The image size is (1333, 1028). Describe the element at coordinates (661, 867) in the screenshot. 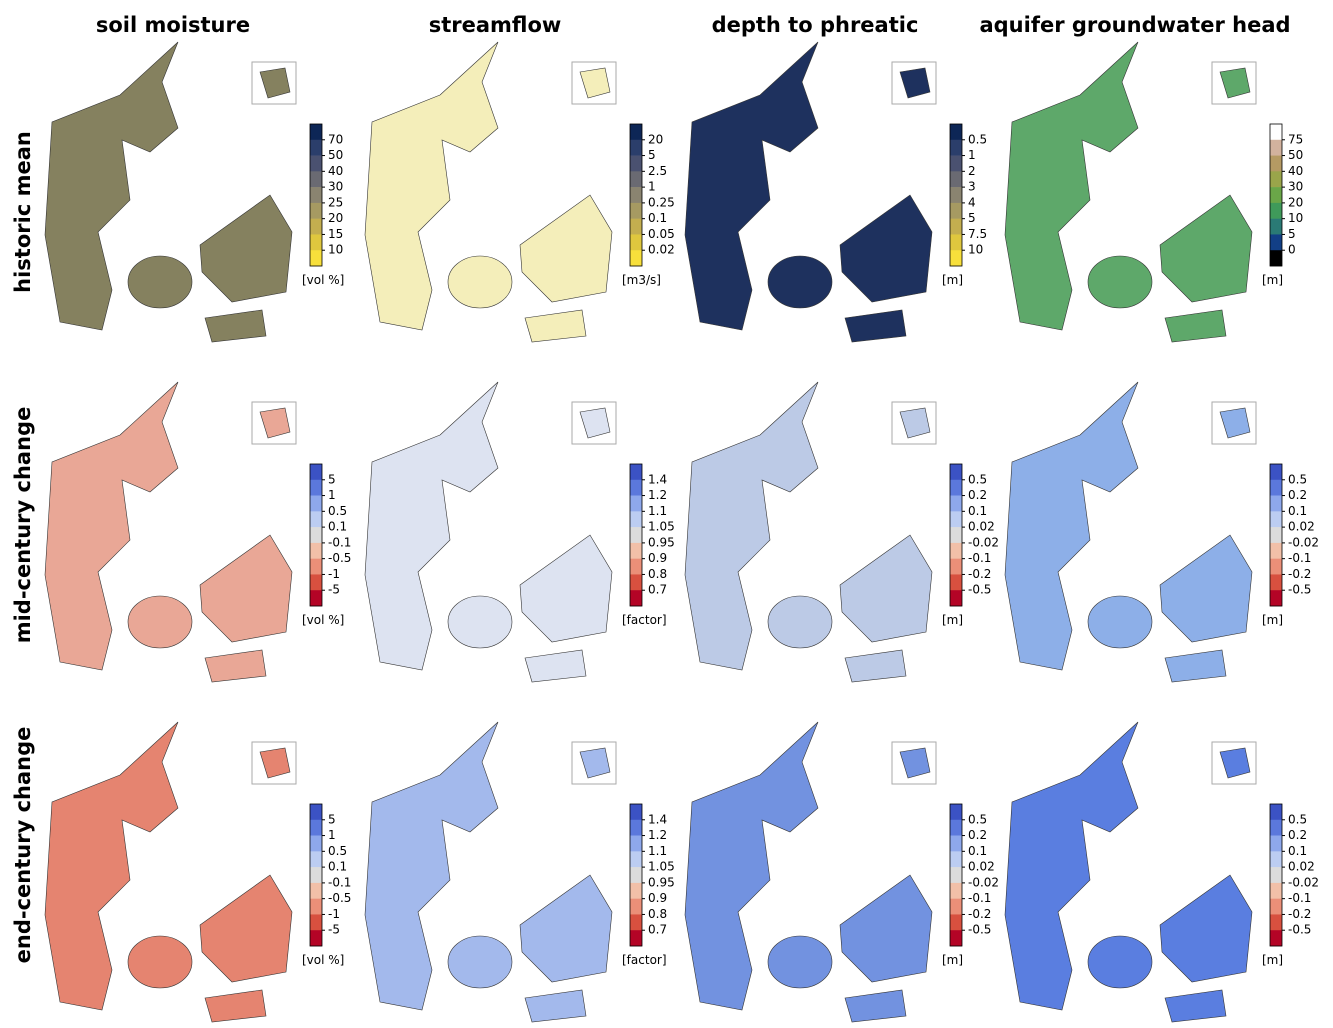

I see `colorbar-tick-label: 1.05` at that location.